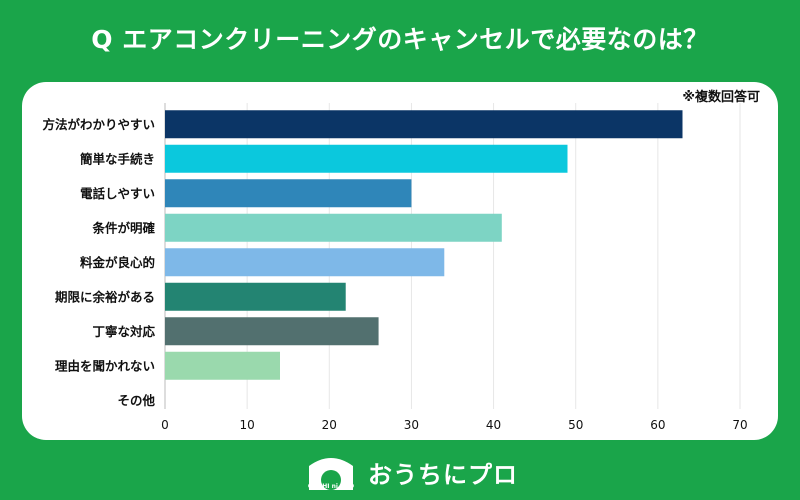 The height and width of the screenshot is (500, 800). I want to click on x-tick-label: 20, so click(329, 425).